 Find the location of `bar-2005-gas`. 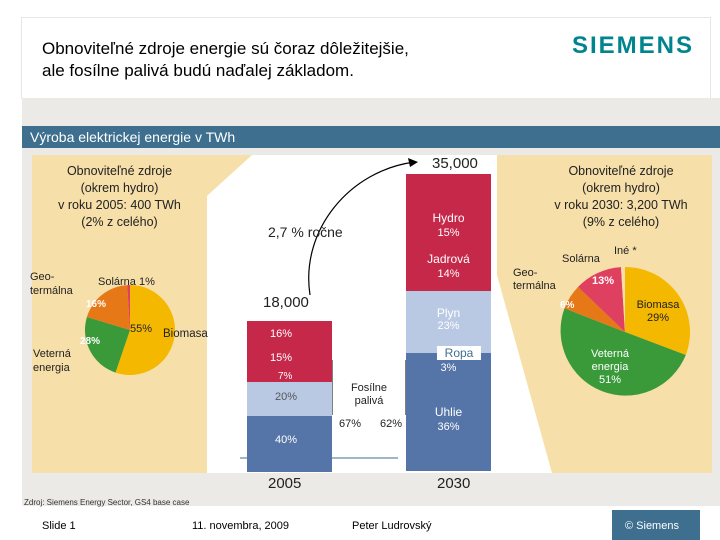

bar-2005-gas is located at coordinates (289, 399).